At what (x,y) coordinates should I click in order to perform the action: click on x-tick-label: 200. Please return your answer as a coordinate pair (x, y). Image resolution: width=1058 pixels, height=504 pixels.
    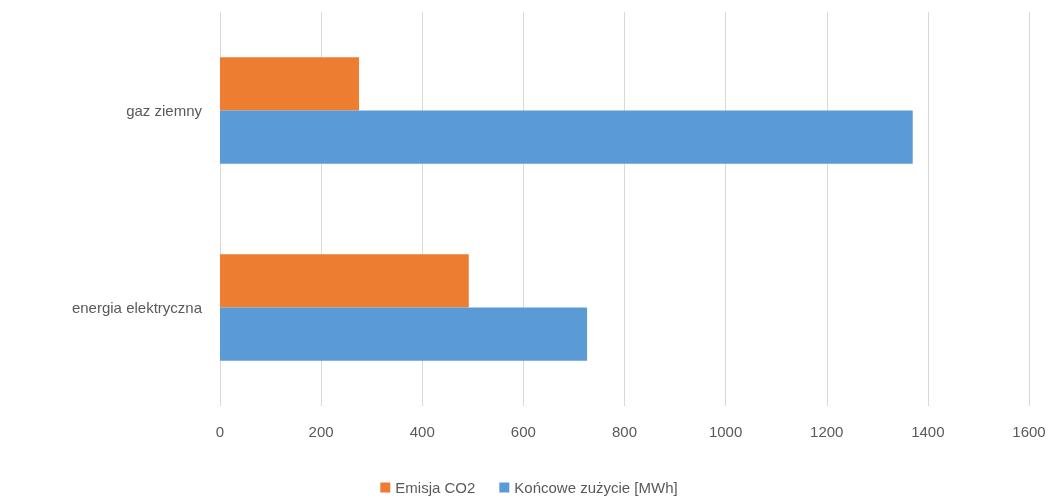
    Looking at the image, I should click on (321, 431).